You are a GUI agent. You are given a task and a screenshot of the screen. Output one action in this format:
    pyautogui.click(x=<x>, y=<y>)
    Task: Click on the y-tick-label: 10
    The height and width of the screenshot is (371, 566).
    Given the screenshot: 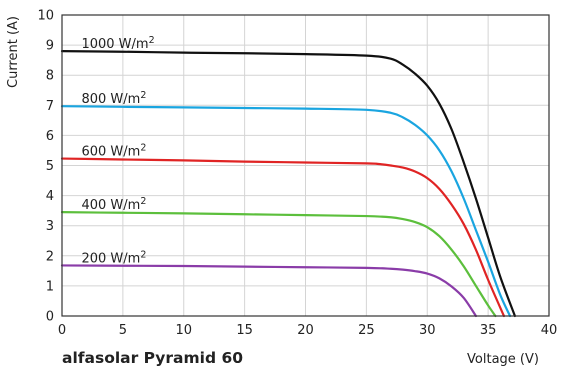 What is the action you would take?
    pyautogui.click(x=45, y=16)
    